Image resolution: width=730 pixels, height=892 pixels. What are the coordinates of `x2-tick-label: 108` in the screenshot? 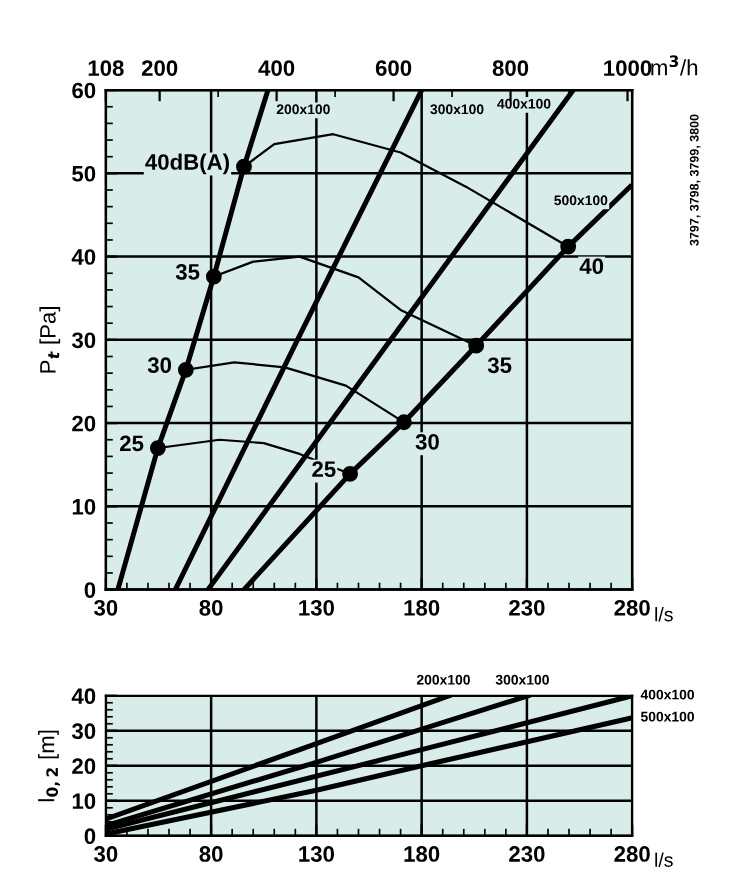 It's located at (106, 68).